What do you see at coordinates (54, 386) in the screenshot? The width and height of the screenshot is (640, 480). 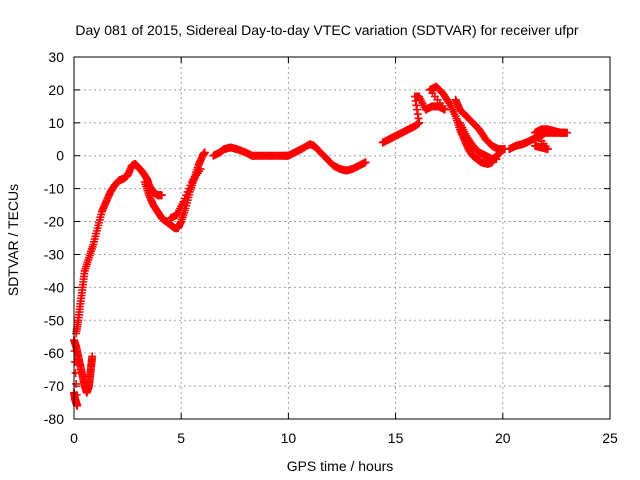 I see `y-tick-label: -70` at bounding box center [54, 386].